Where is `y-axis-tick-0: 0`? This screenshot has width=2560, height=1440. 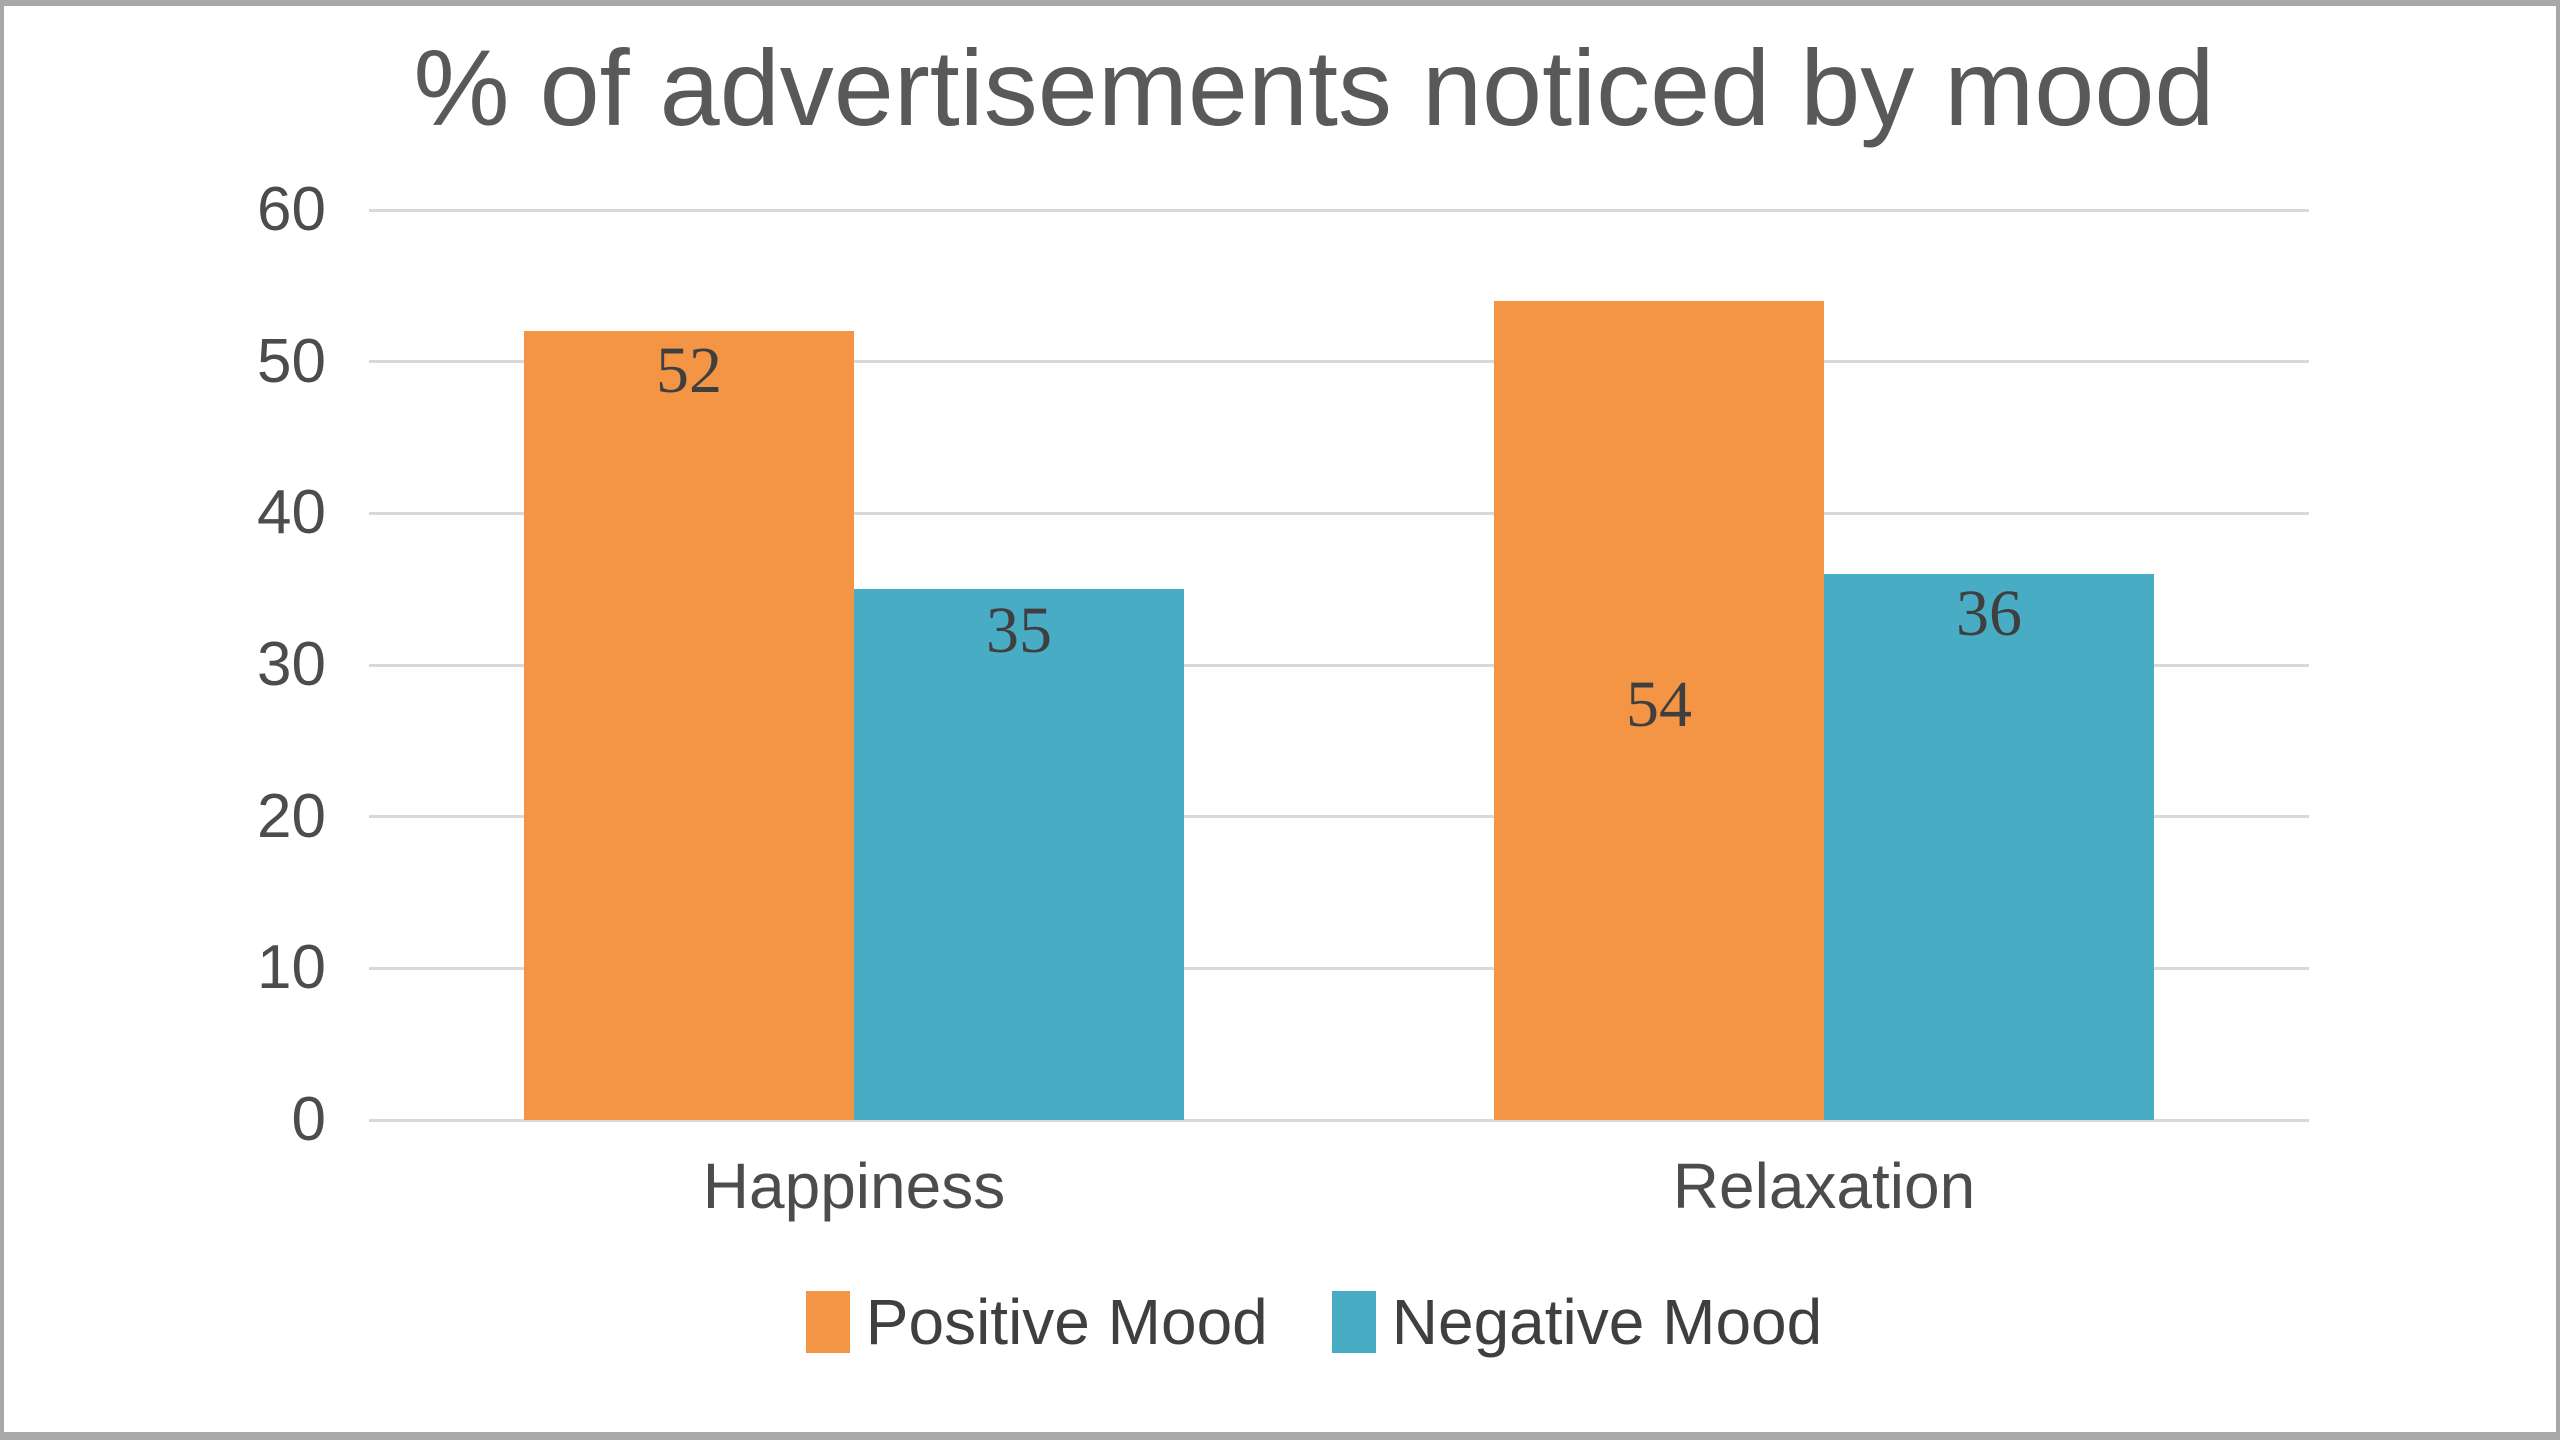 y-axis-tick-0: 0 is located at coordinates (308, 1119).